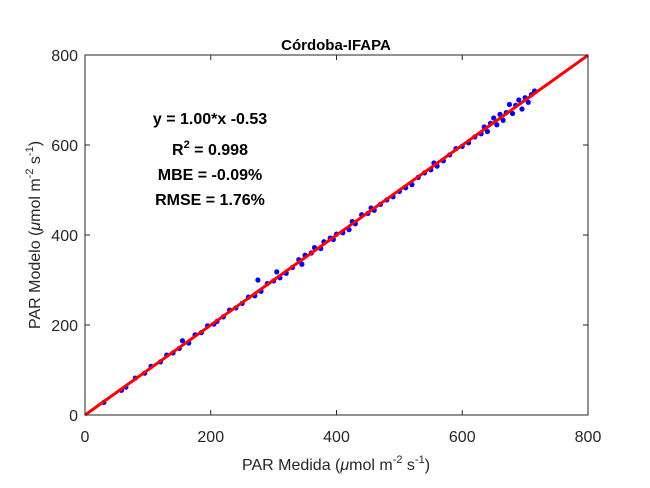  Describe the element at coordinates (64, 326) in the screenshot. I see `y-tick-label: 200` at that location.